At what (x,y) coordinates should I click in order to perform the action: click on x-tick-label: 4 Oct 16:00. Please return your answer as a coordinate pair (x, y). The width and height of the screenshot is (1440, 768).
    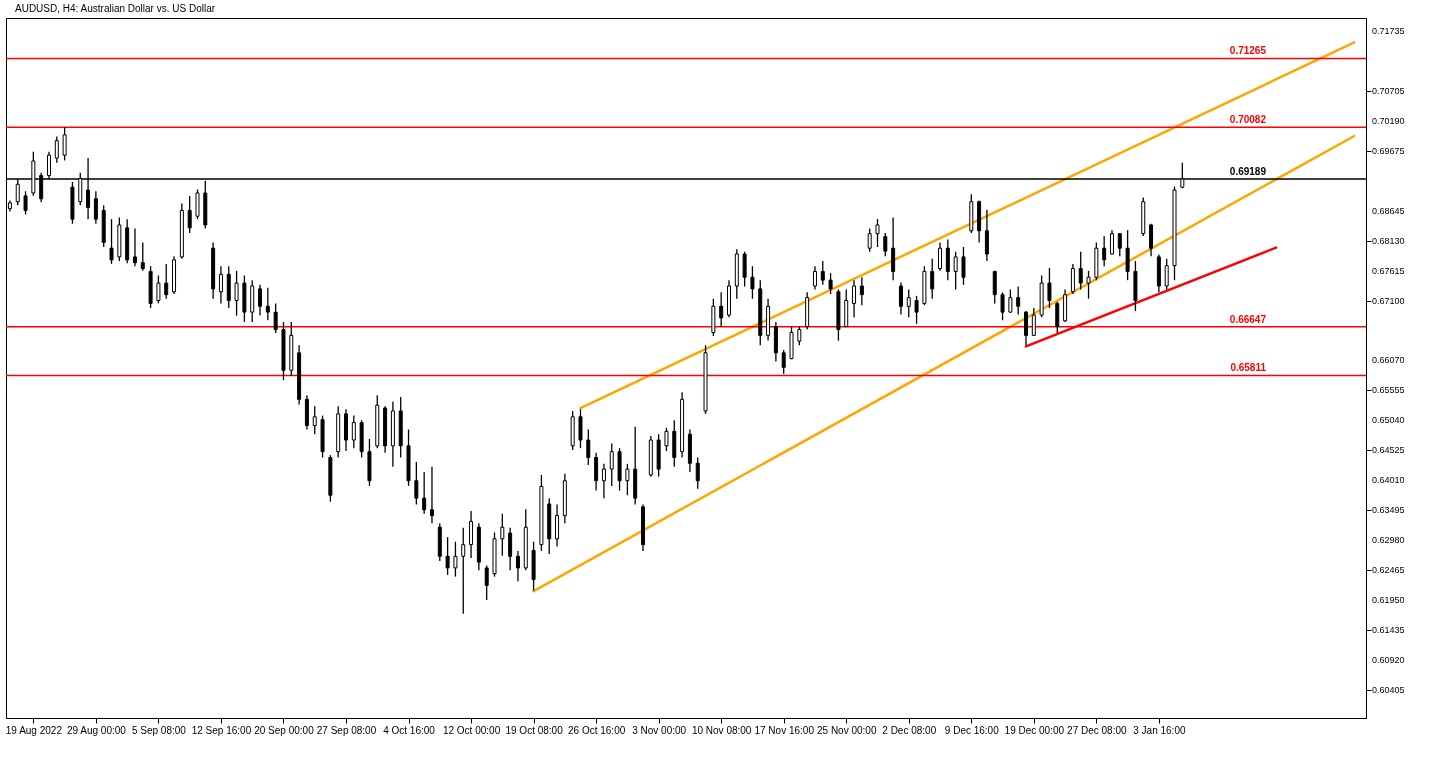
    Looking at the image, I should click on (409, 730).